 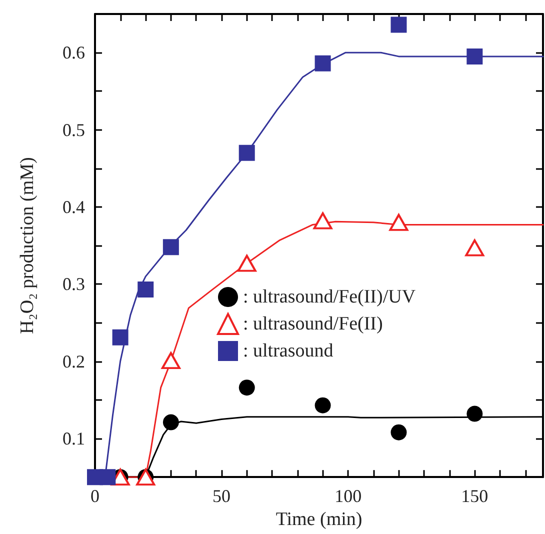 What do you see at coordinates (73, 284) in the screenshot?
I see `y-tick-label: 0.3` at bounding box center [73, 284].